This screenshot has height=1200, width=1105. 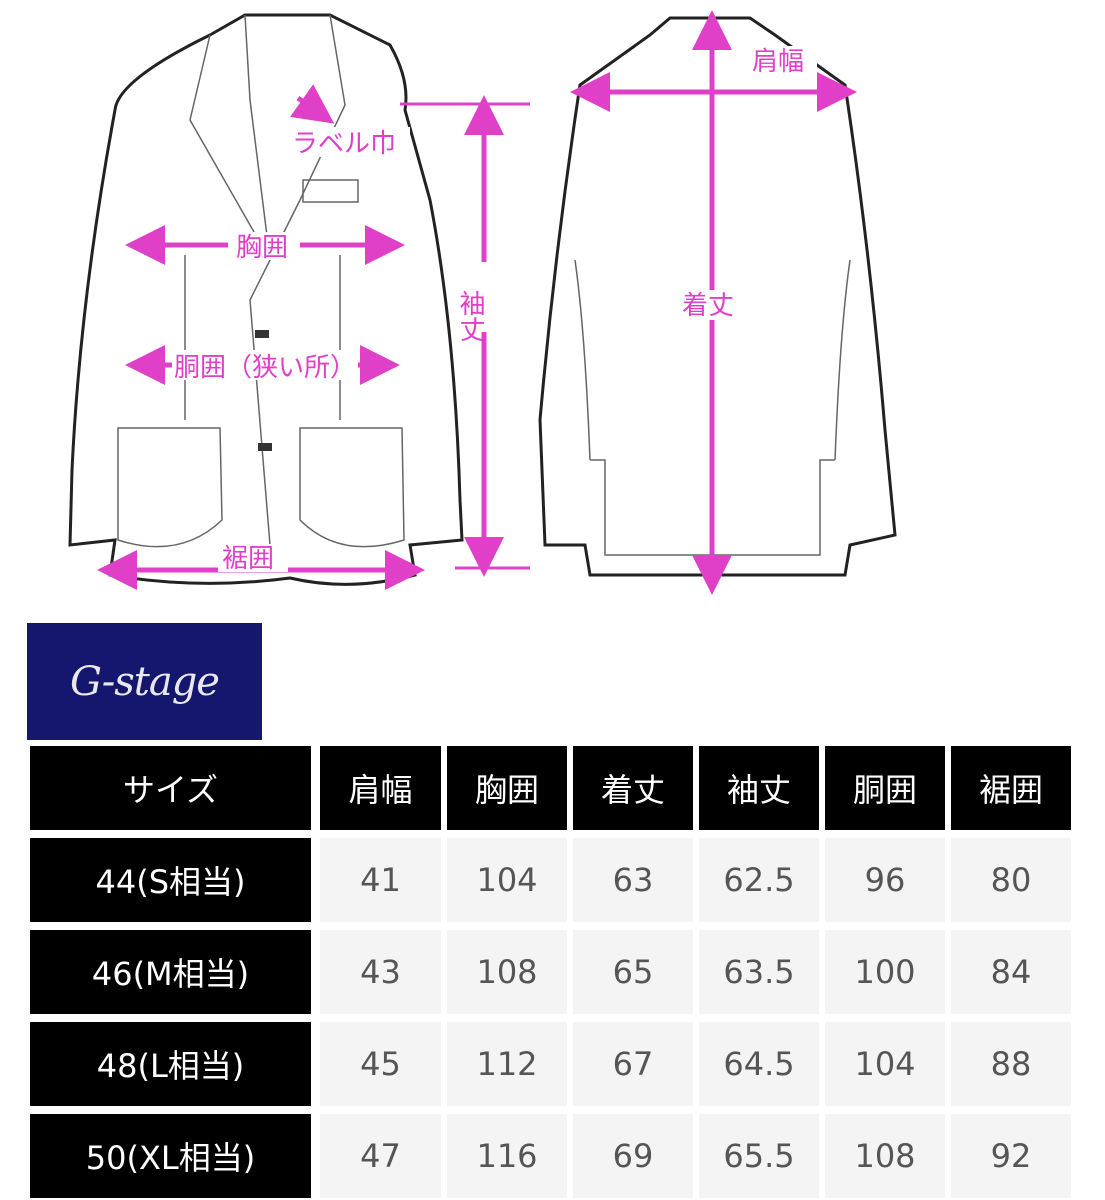 I want to click on value-cell: 92, so click(x=1011, y=1156).